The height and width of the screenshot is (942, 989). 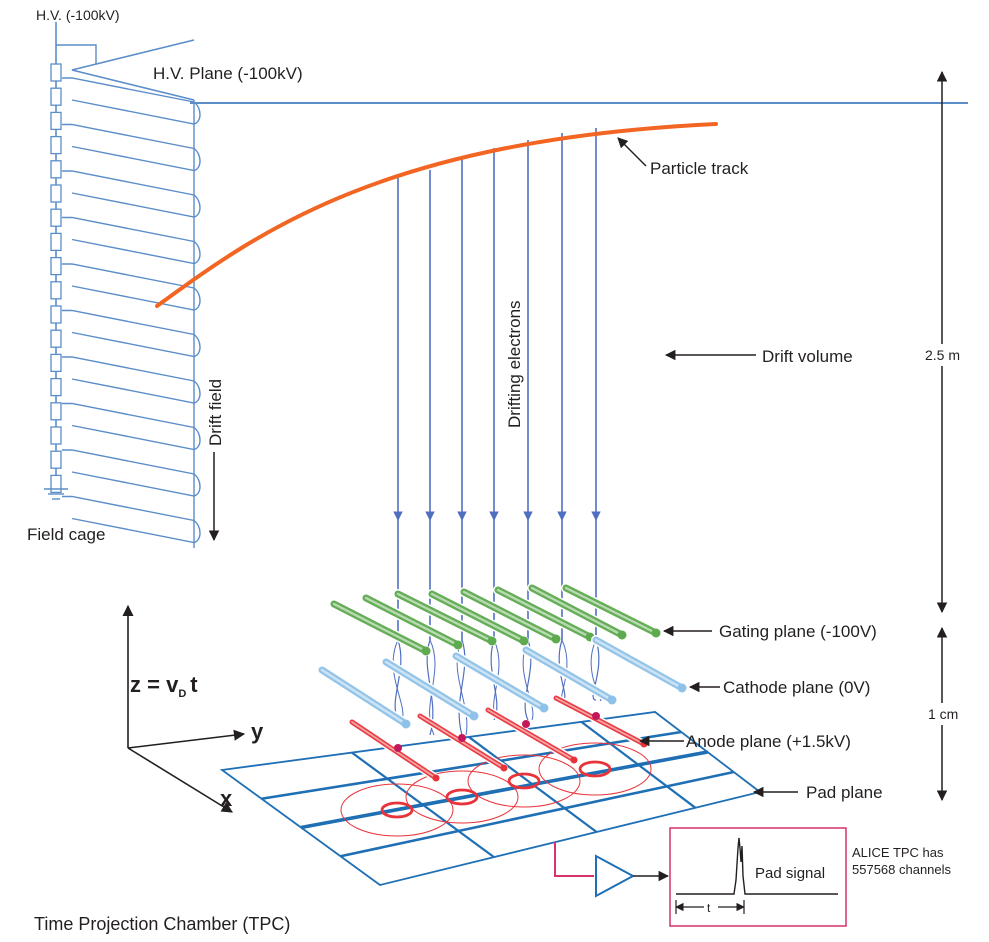 What do you see at coordinates (709, 908) in the screenshot?
I see `time-interval-label: t` at bounding box center [709, 908].